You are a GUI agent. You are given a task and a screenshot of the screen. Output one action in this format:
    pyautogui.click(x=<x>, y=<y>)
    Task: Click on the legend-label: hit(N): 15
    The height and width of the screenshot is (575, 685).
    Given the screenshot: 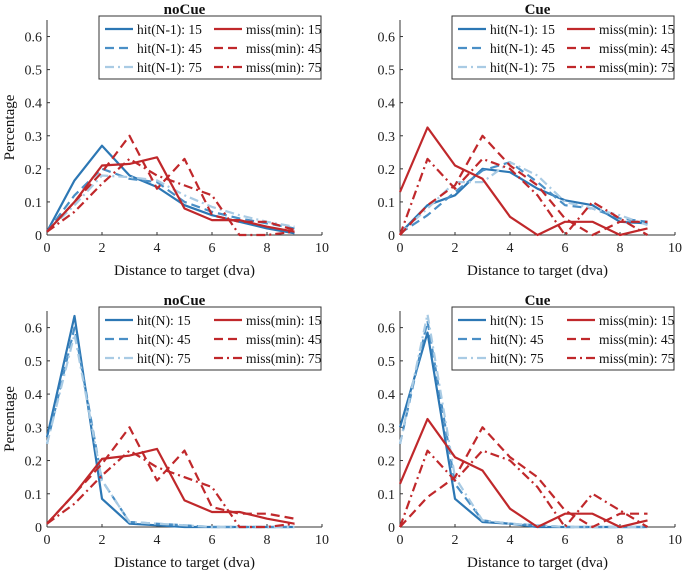 What is the action you would take?
    pyautogui.click(x=164, y=320)
    